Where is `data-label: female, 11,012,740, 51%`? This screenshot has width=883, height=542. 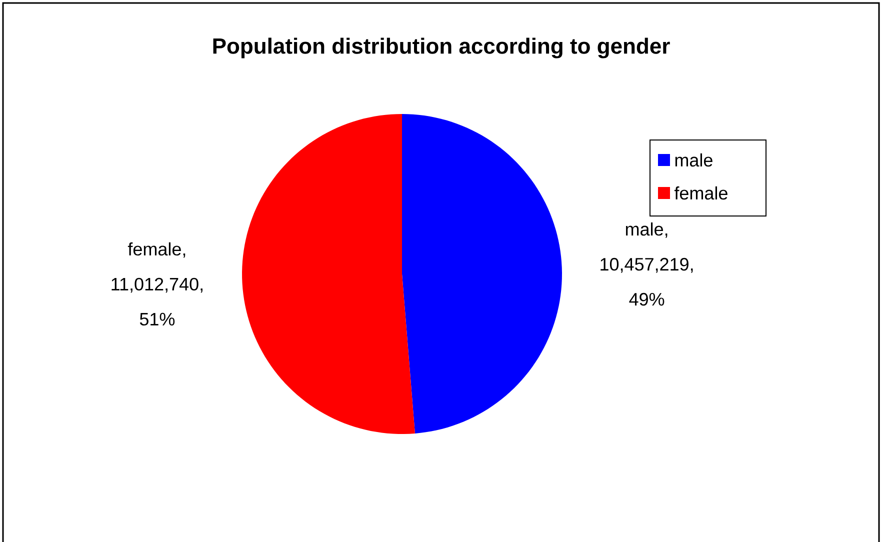 data-label: female, 11,012,740, 51% is located at coordinates (157, 284).